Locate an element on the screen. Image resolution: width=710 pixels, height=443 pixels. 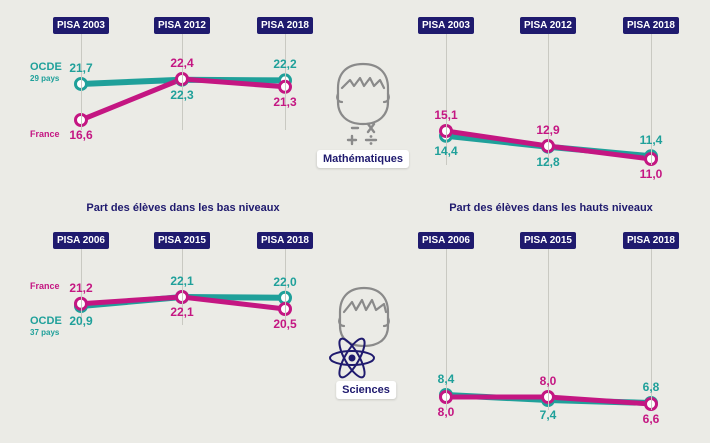
data-label-sci-high-ocde-1: 7,4 is located at coordinates (548, 415).